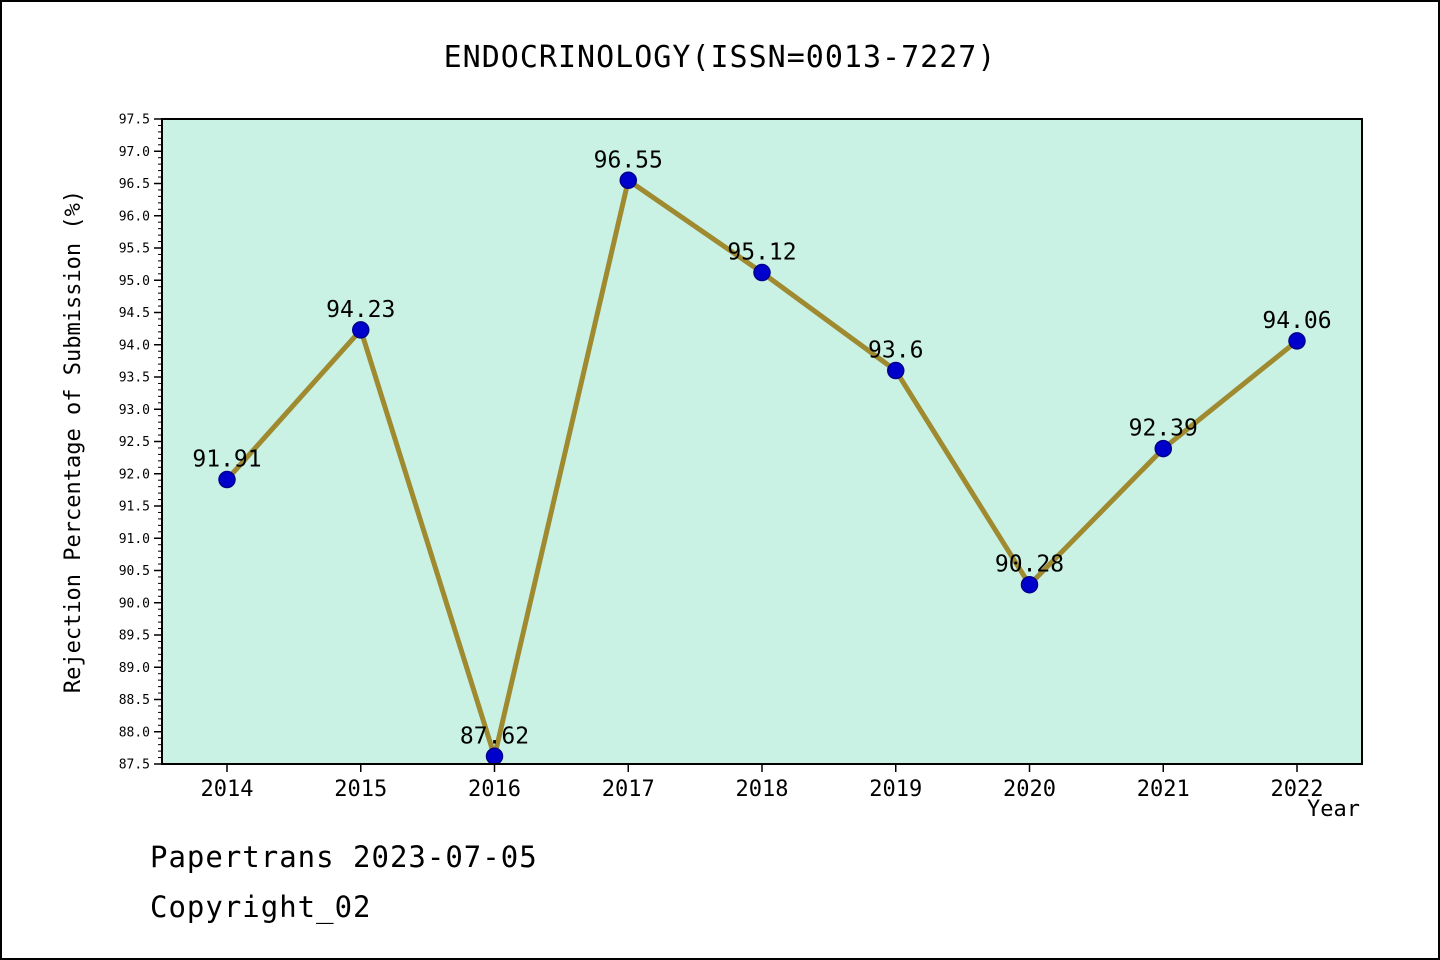  Describe the element at coordinates (134, 313) in the screenshot. I see `y-tick-label: 94.5` at that location.